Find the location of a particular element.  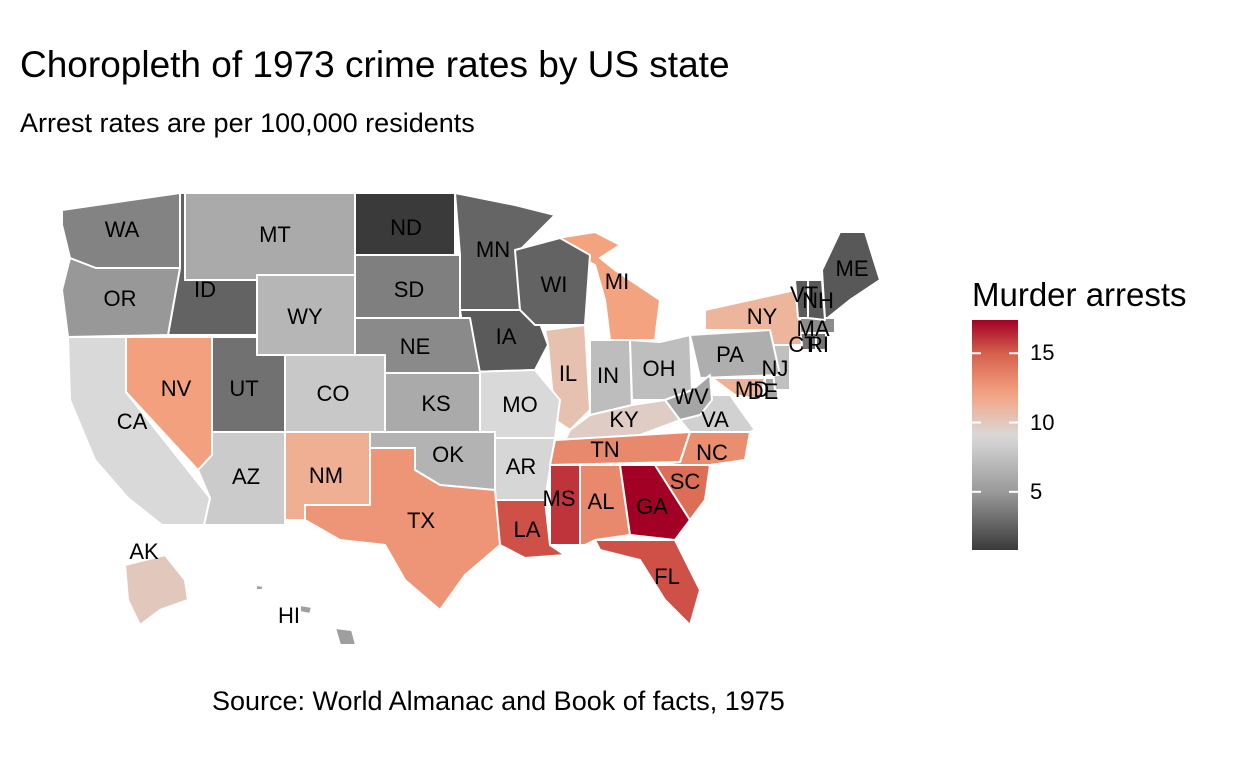

state-ga is located at coordinates (655, 502).